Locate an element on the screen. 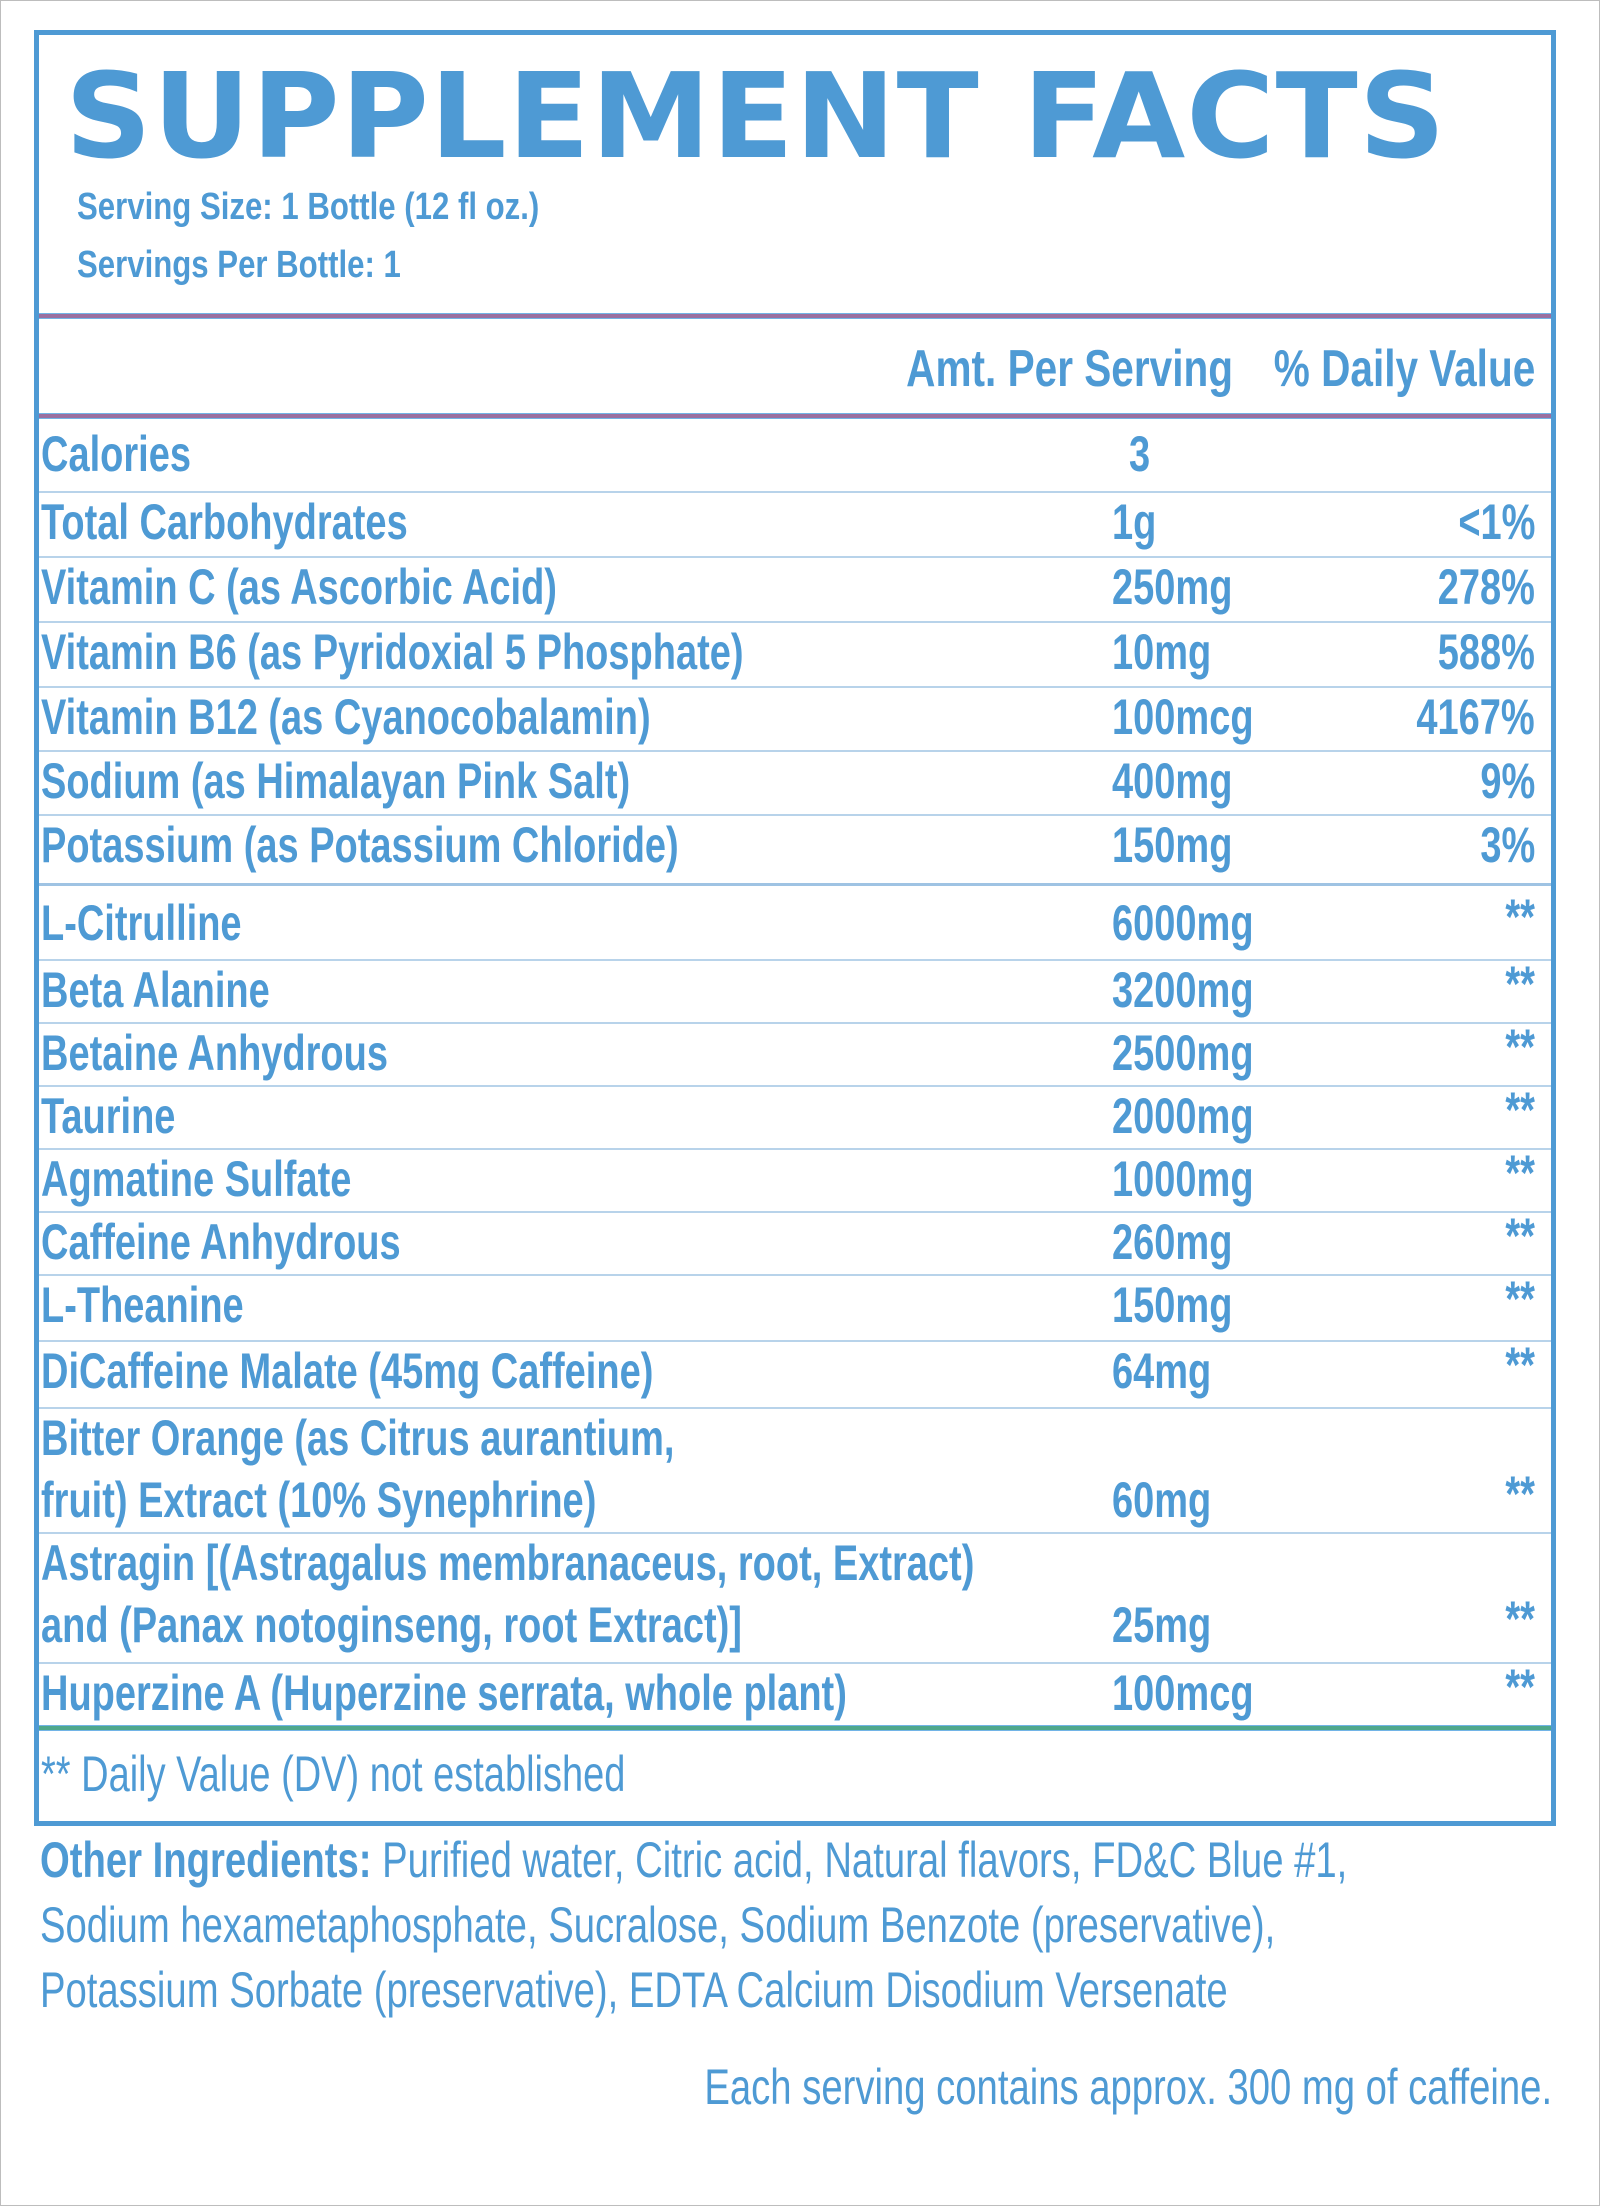 Image resolution: width=1600 pixels, height=2206 pixels. table-row: Caffeine Anhydrous 260mg ** is located at coordinates (795, 1242).